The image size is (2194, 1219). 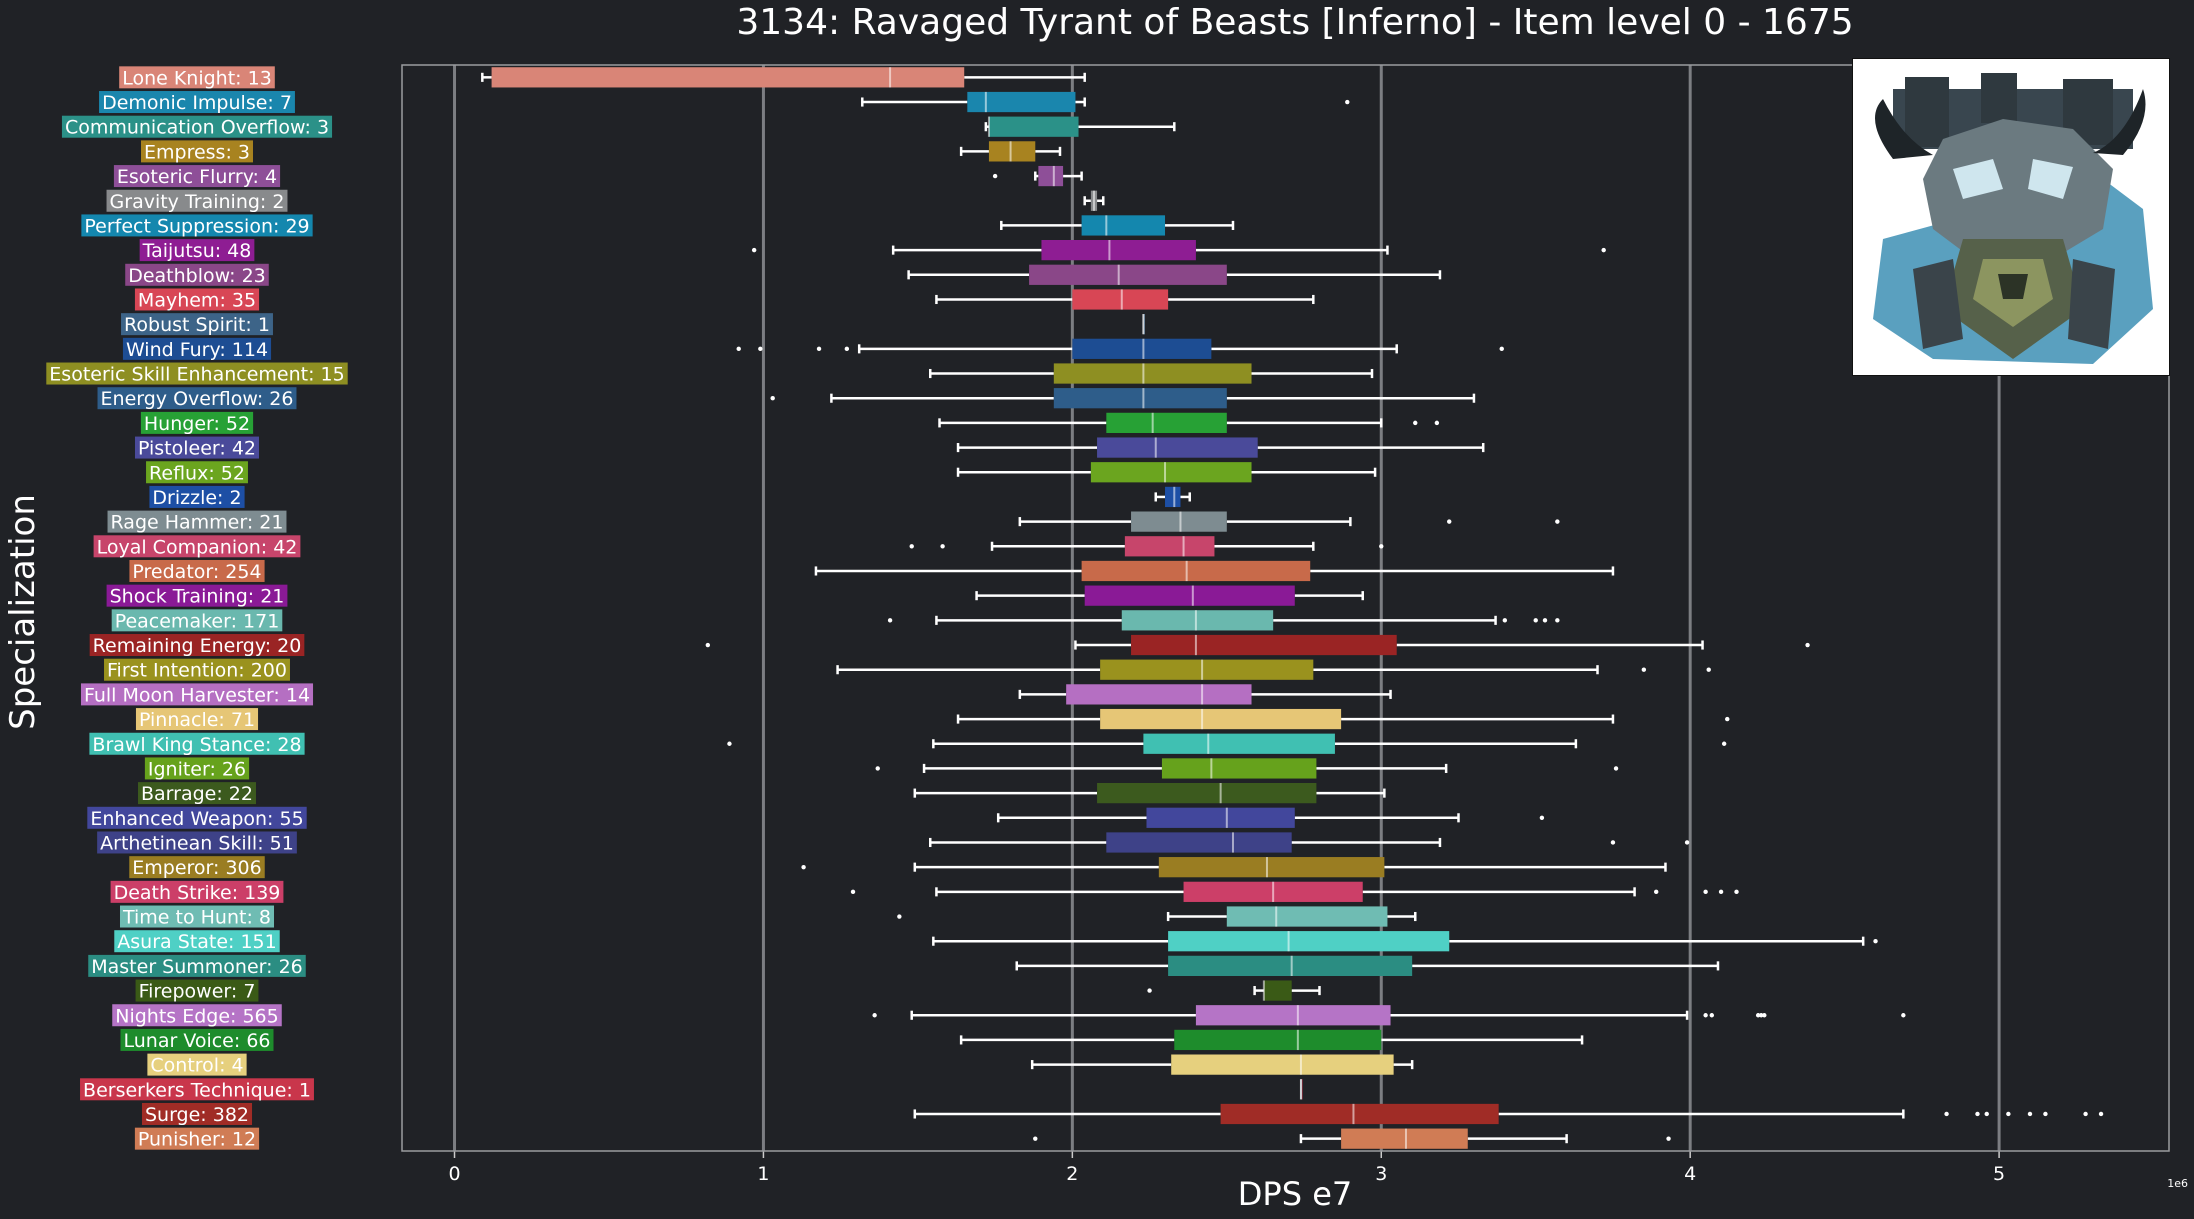 I want to click on category-label-text-32: Emperor: 306, so click(x=196, y=868).